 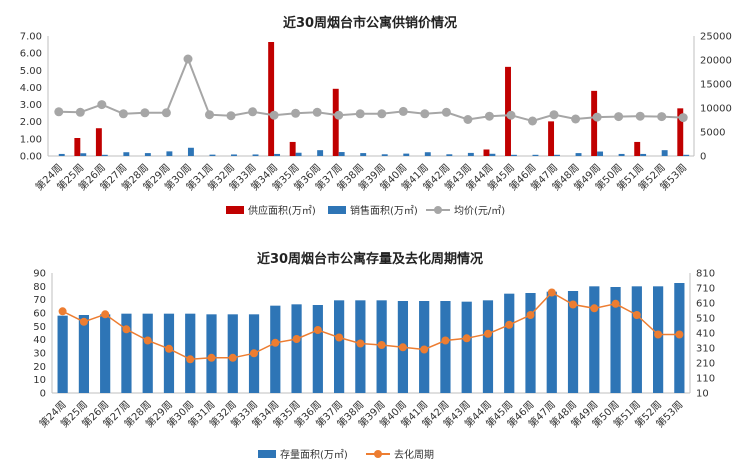 I want to click on y-tick-label: 1.00, so click(x=31, y=139).